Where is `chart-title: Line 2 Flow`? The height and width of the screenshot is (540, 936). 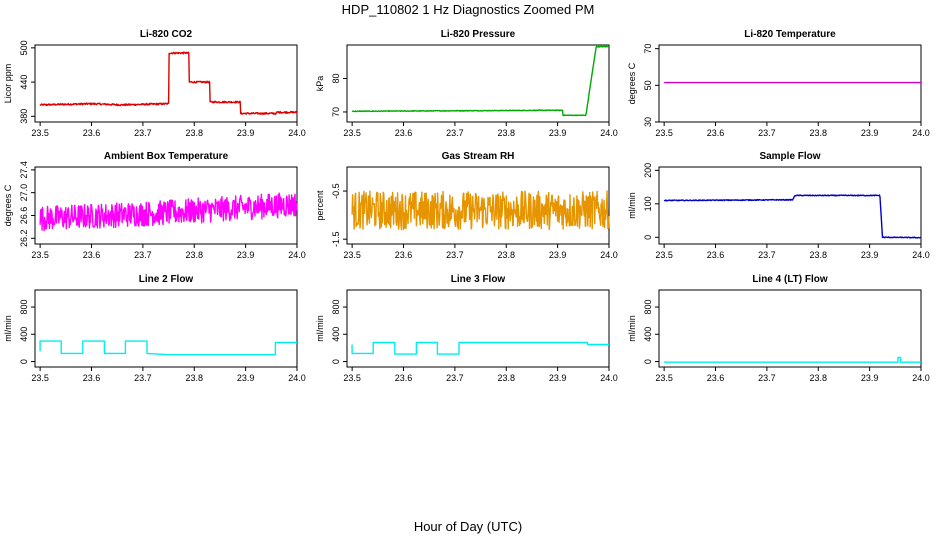
chart-title: Line 2 Flow is located at coordinates (166, 279).